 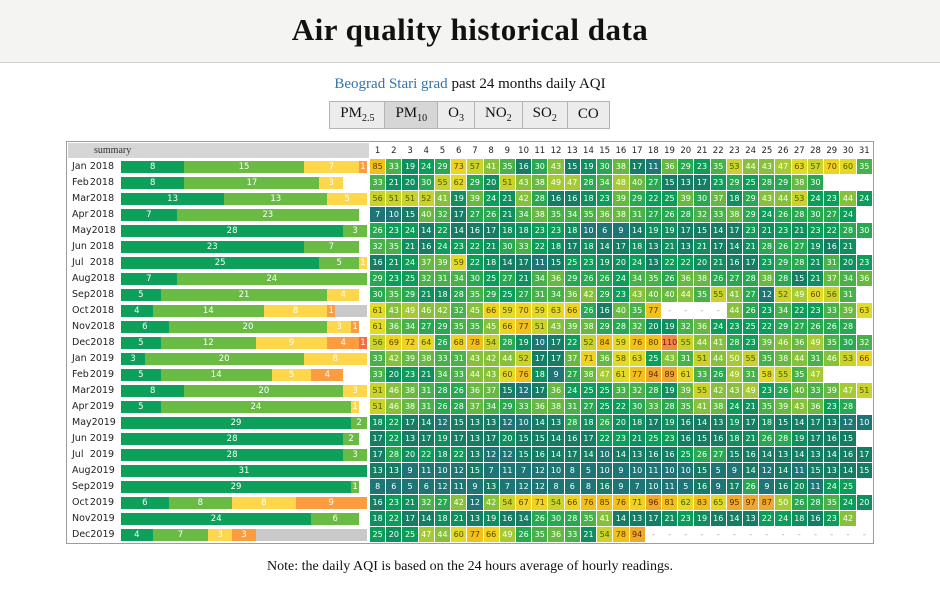 I want to click on day-cell: 55, so click(x=442, y=182).